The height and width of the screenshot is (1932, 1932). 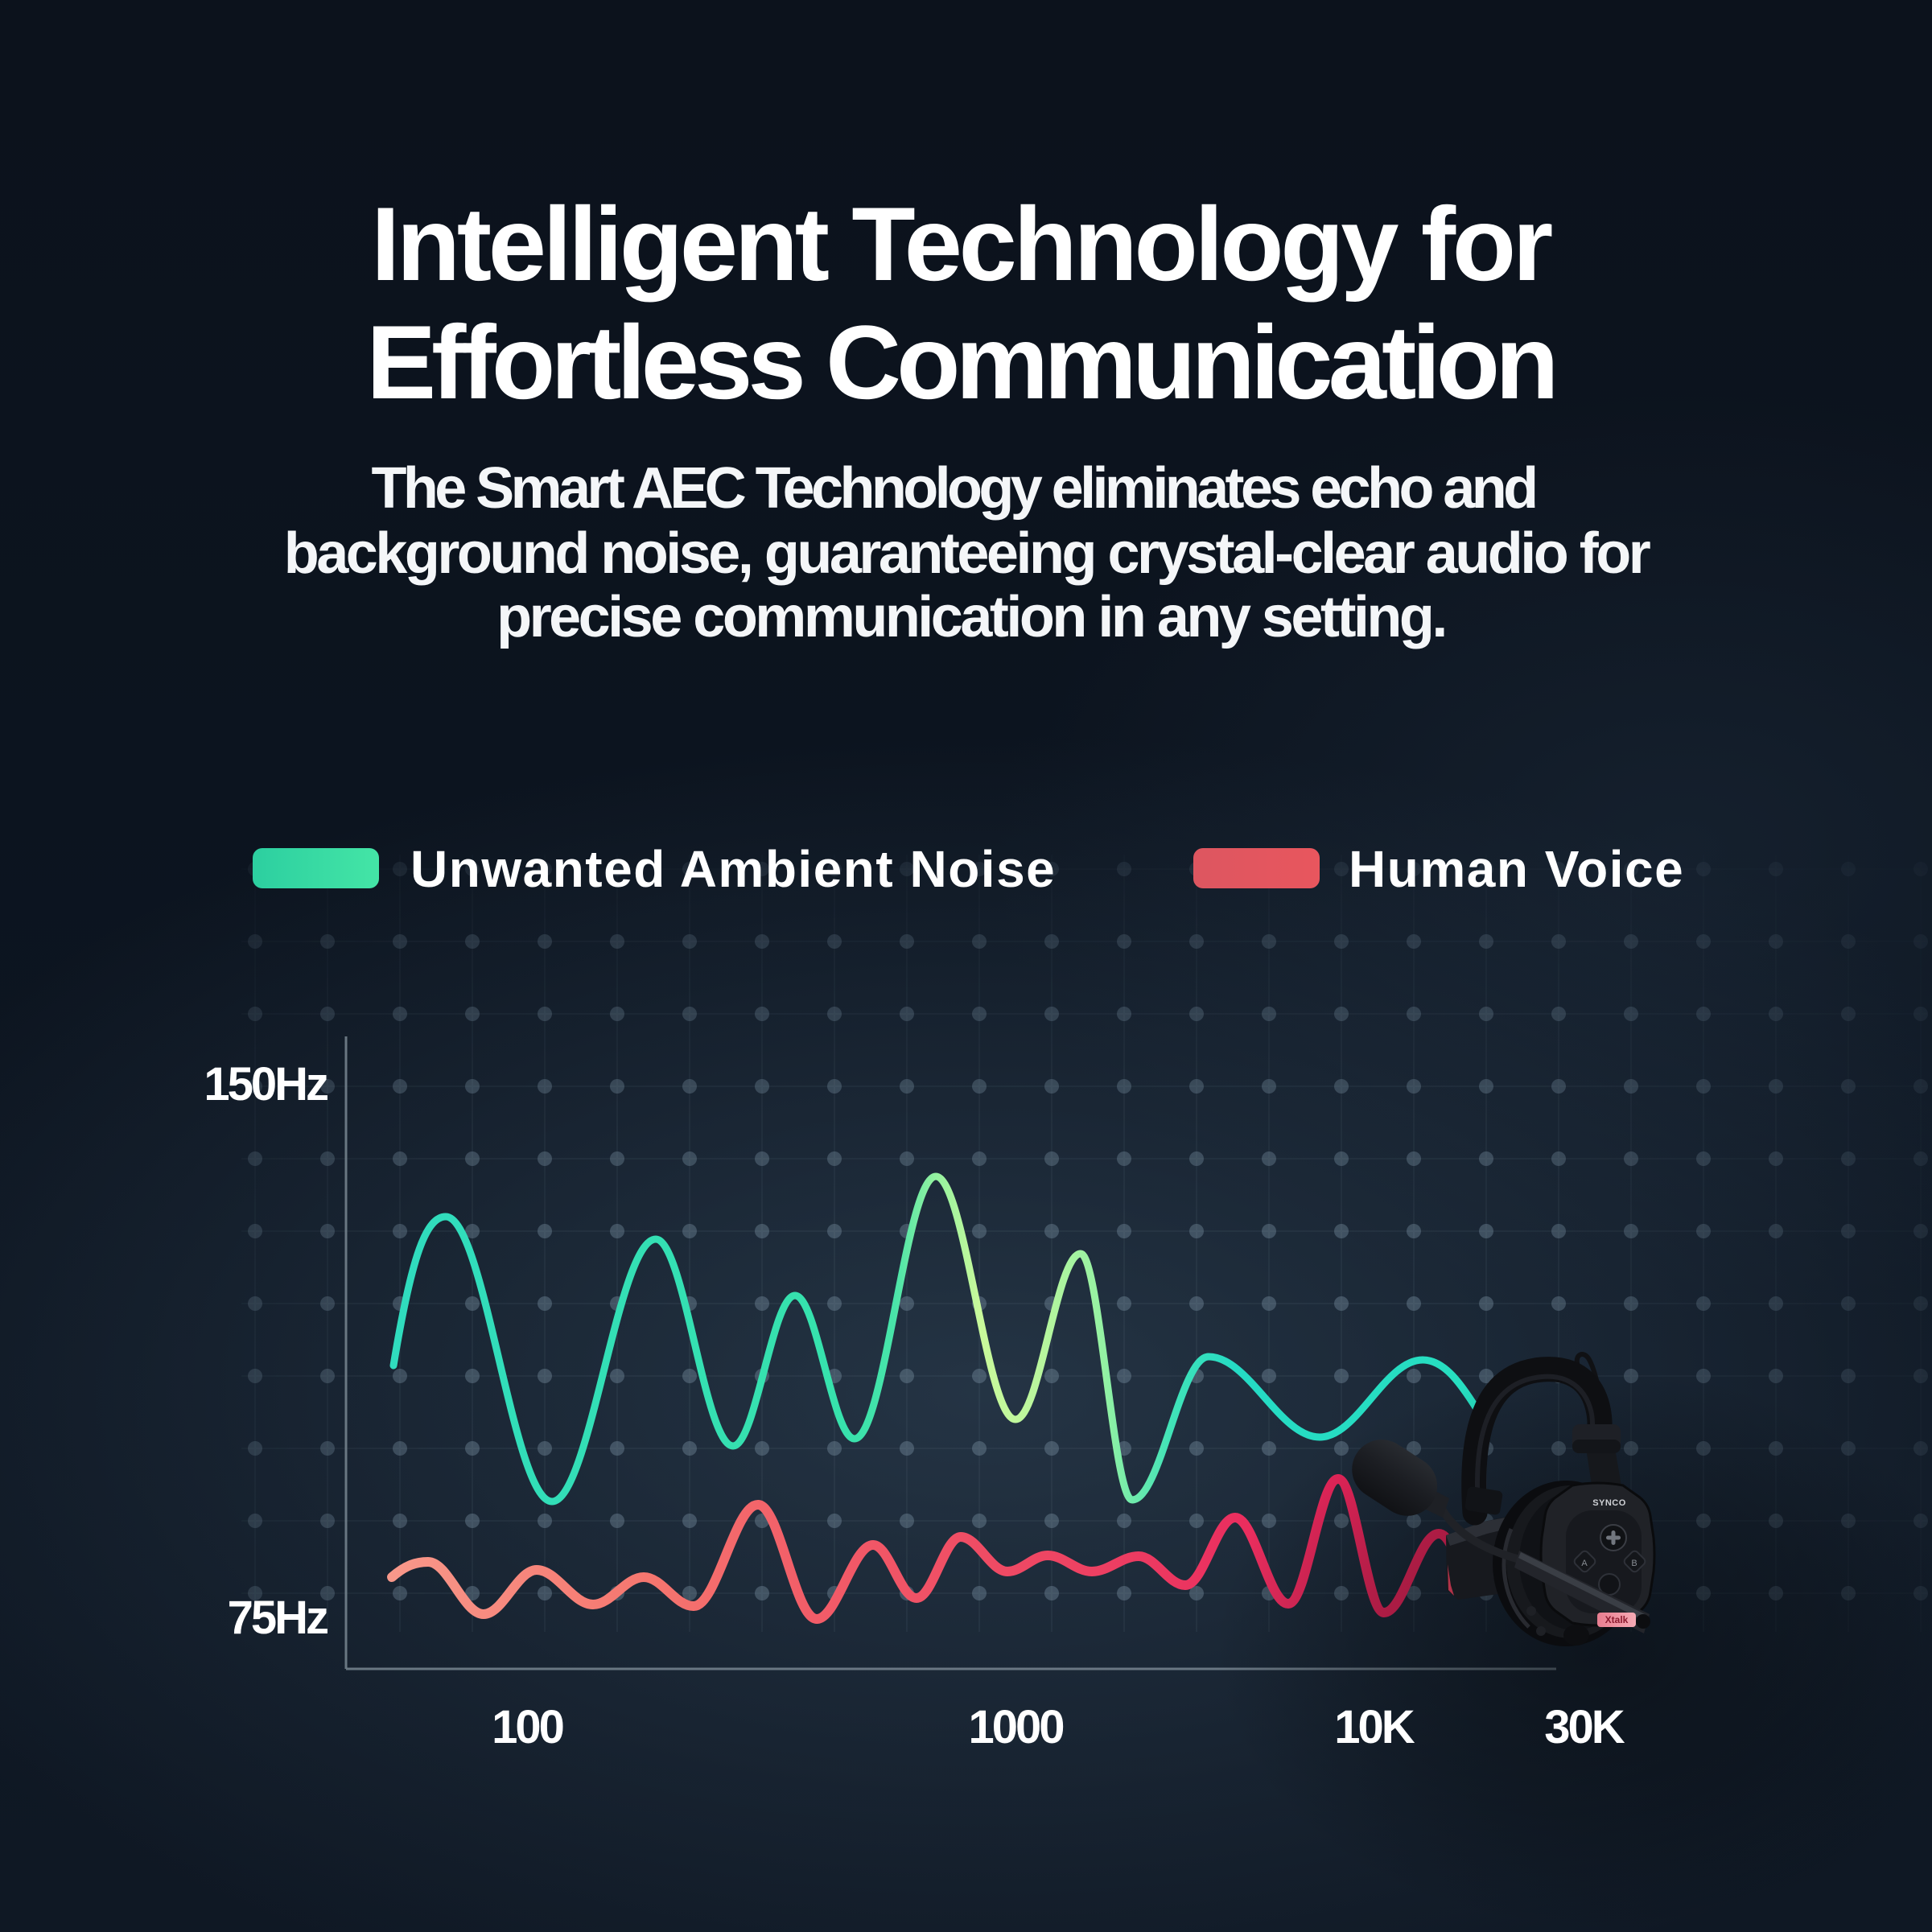 I want to click on svg-text: B, so click(x=1634, y=1563).